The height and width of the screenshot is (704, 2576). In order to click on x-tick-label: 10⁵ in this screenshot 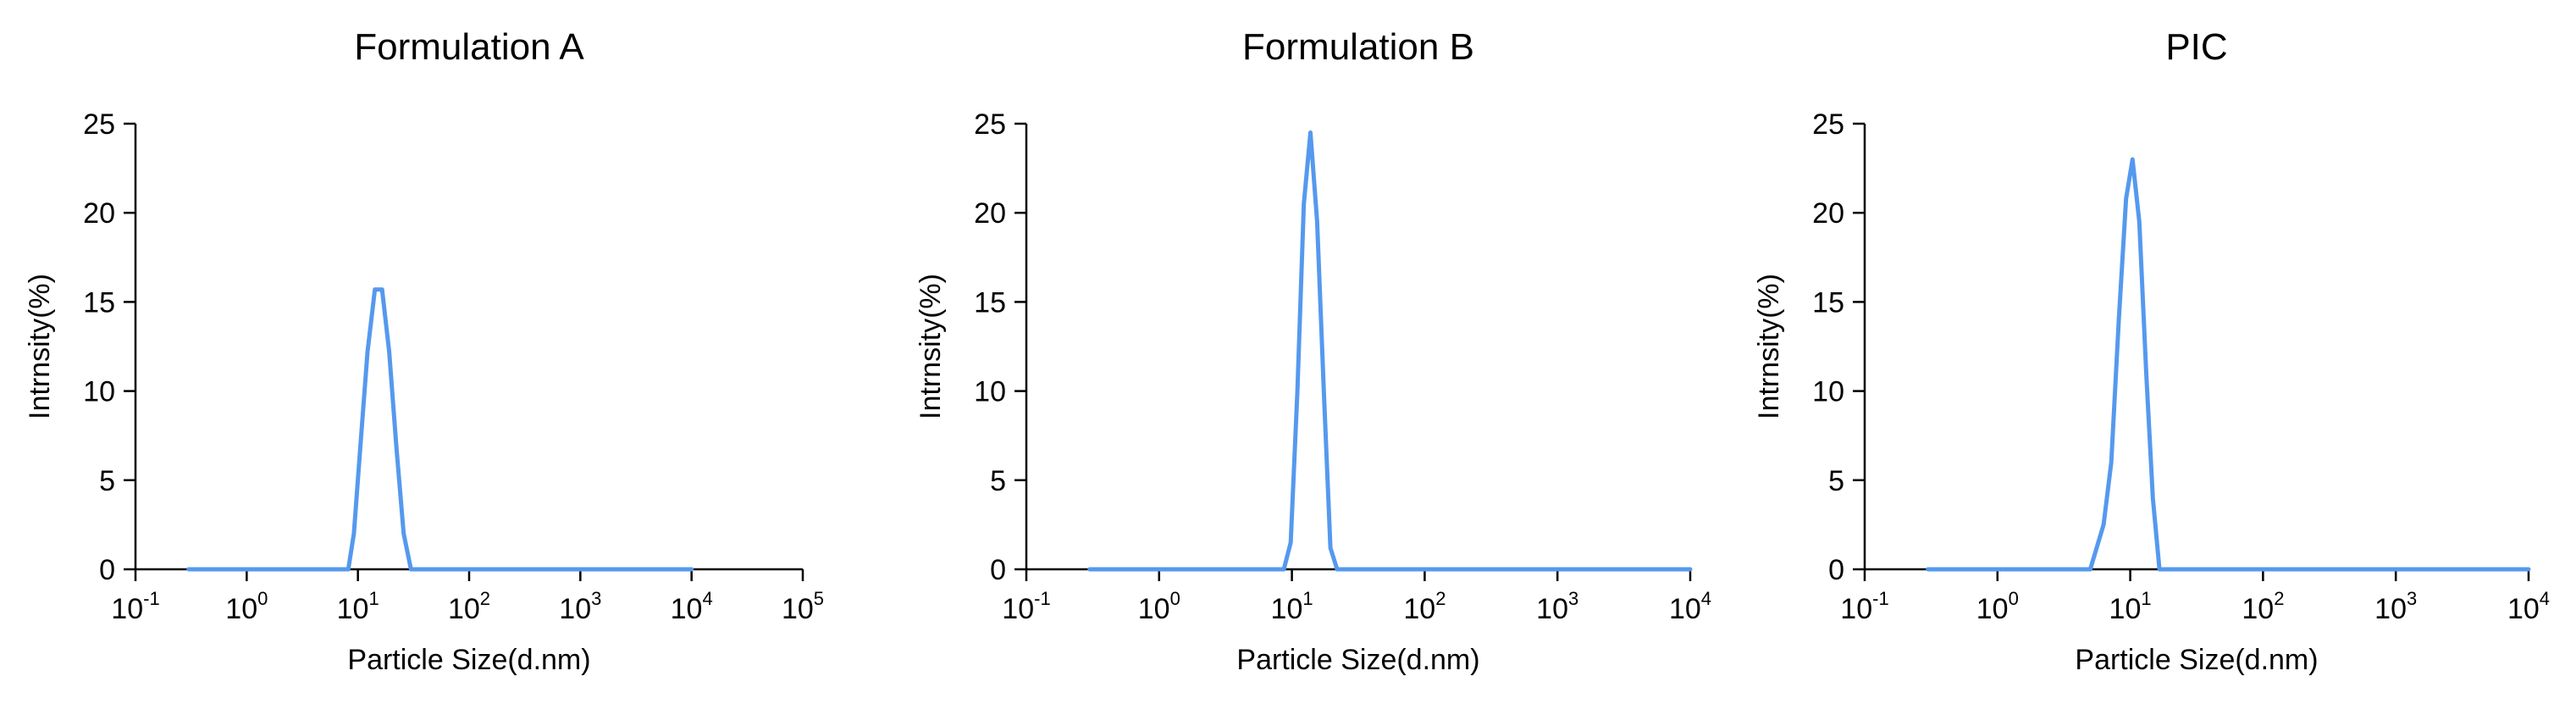, I will do `click(803, 606)`.